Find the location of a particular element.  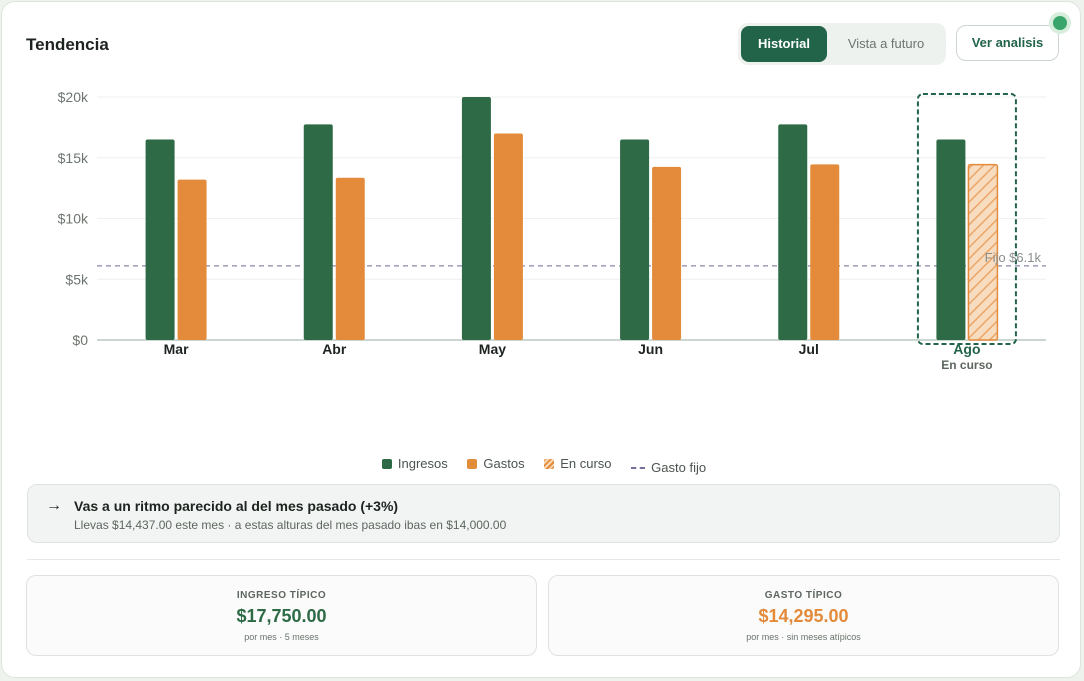

y-tick-label: $20k is located at coordinates (73, 97).